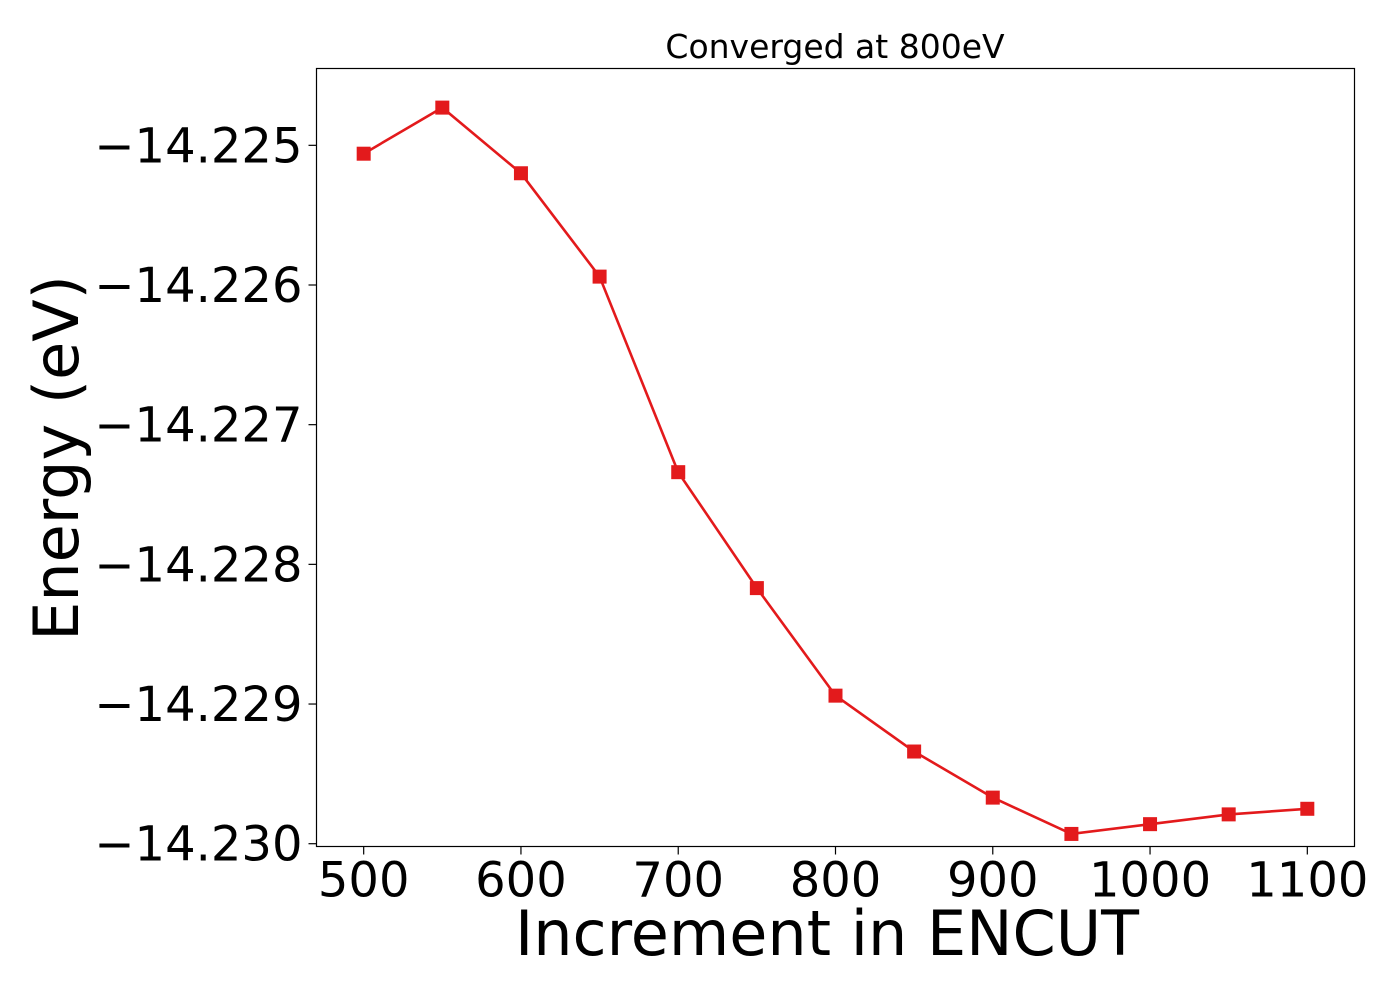 This screenshot has width=1400, height=1000. Describe the element at coordinates (827, 933) in the screenshot. I see `x-axis-label: Increment in ENCUT` at that location.